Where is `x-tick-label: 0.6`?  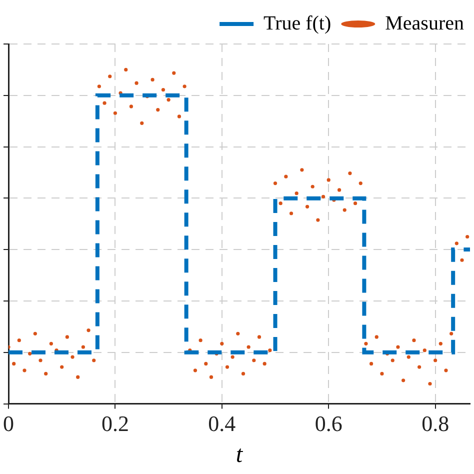 x-tick-label: 0.6 is located at coordinates (328, 423).